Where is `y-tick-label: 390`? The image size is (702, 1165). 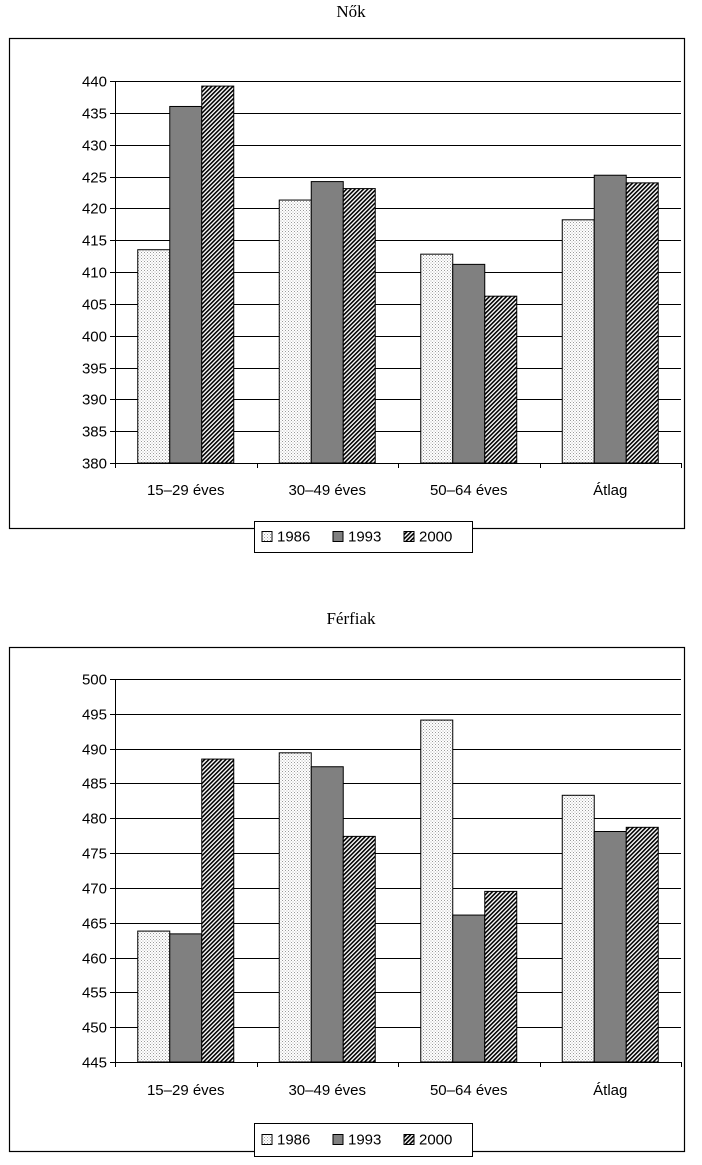 y-tick-label: 390 is located at coordinates (94, 400).